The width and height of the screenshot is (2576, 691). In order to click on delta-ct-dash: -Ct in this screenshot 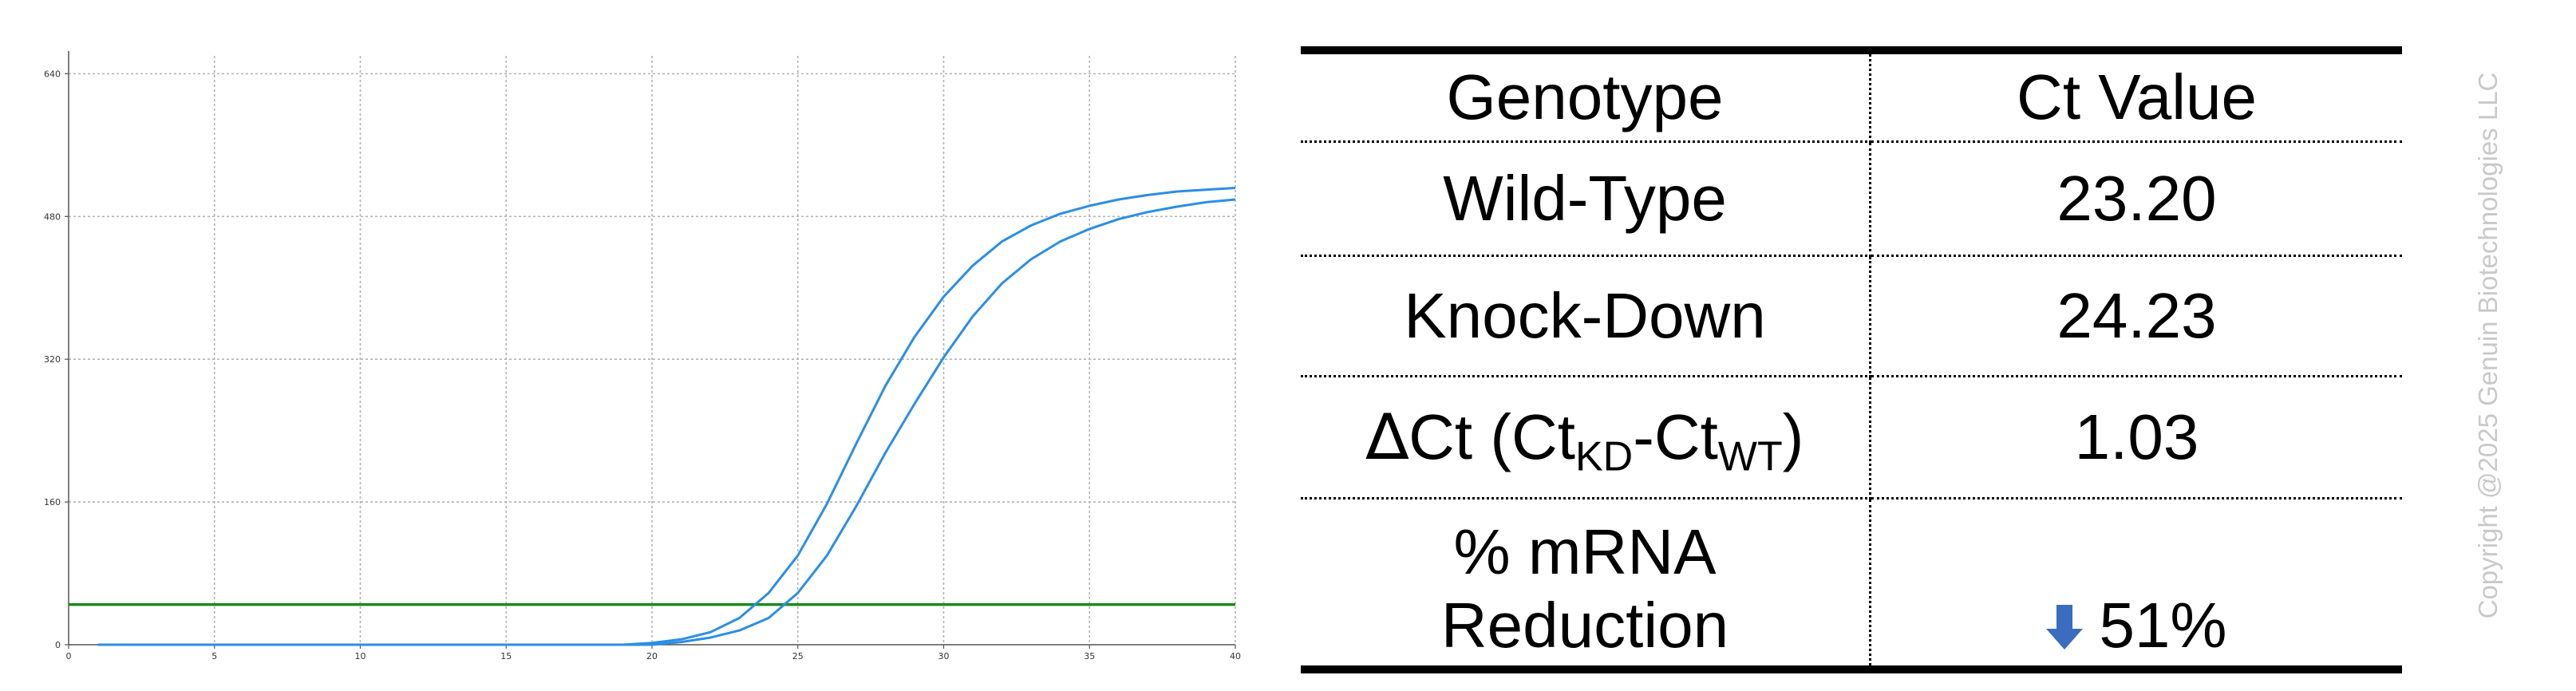, I will do `click(1675, 436)`.